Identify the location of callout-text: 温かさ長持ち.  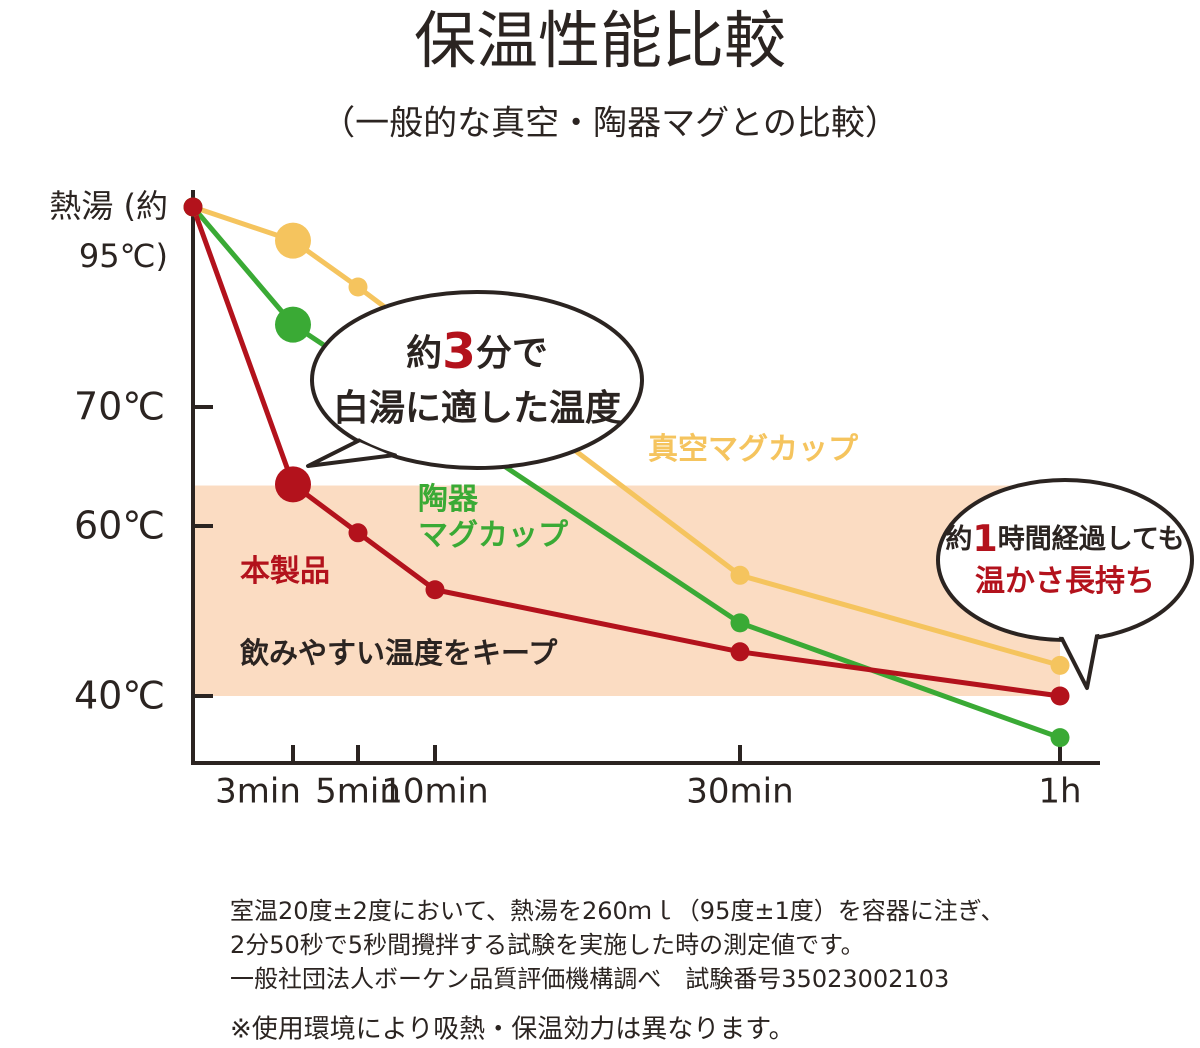
(1065, 581).